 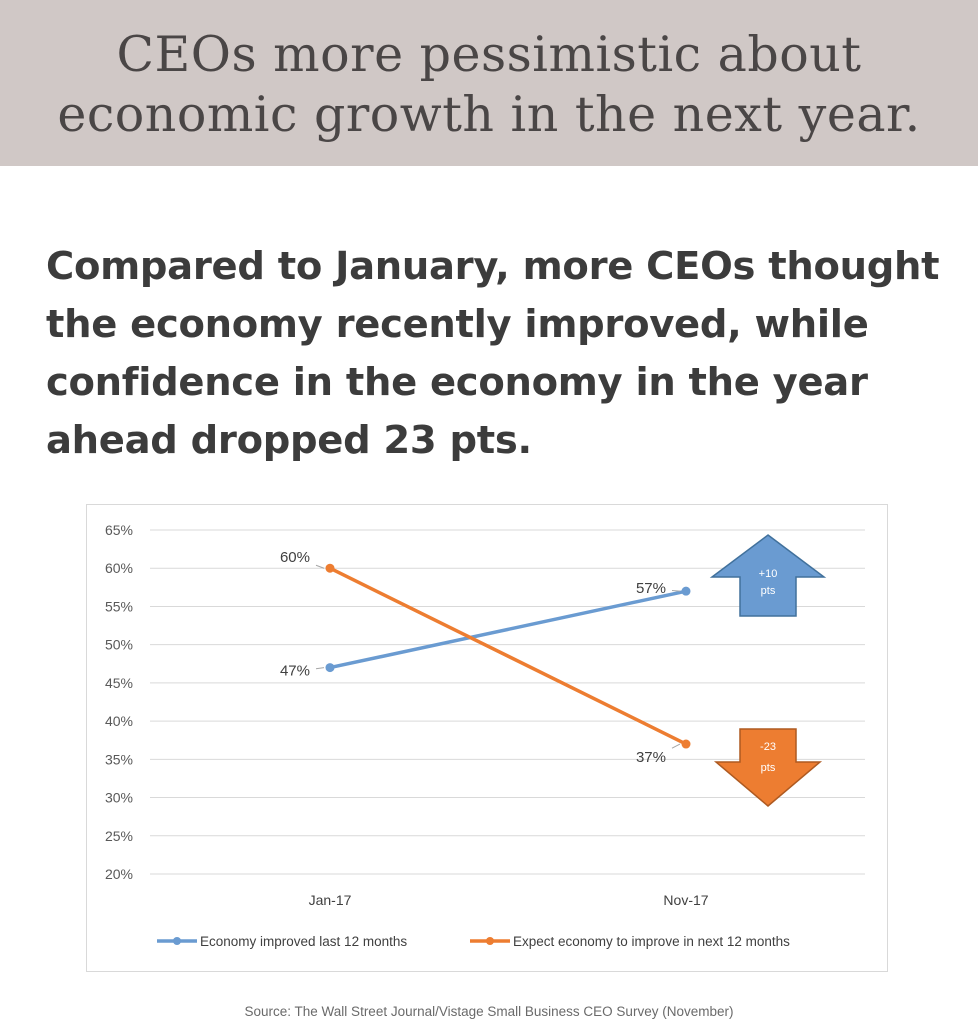 I want to click on y-tick-label: 25%, so click(x=119, y=836).